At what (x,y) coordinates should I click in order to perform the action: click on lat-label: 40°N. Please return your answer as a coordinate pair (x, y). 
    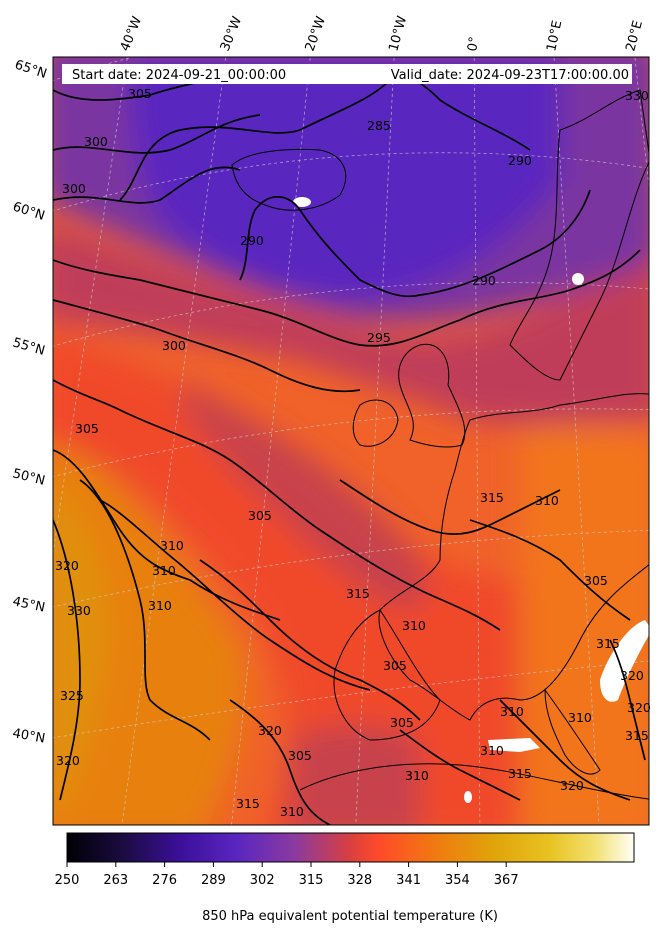
    Looking at the image, I should click on (28, 736).